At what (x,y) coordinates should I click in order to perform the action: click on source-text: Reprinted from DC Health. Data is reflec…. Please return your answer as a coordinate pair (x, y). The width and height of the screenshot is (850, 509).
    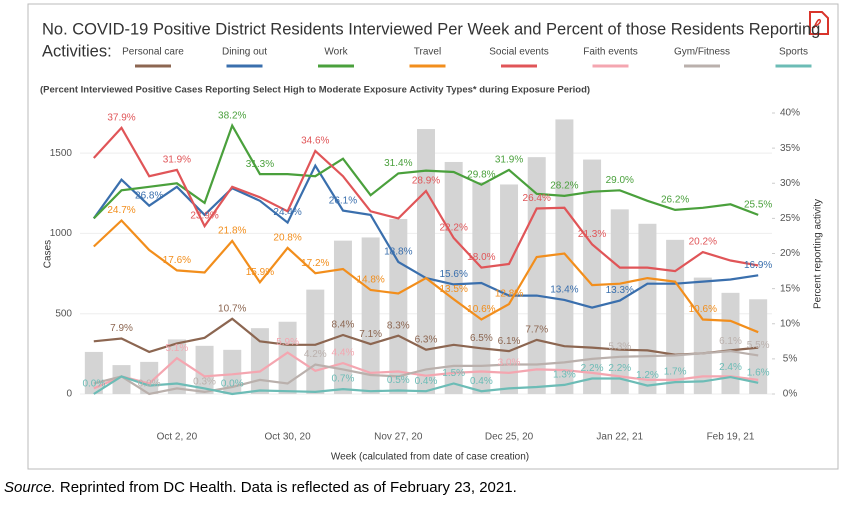
    Looking at the image, I should click on (286, 487).